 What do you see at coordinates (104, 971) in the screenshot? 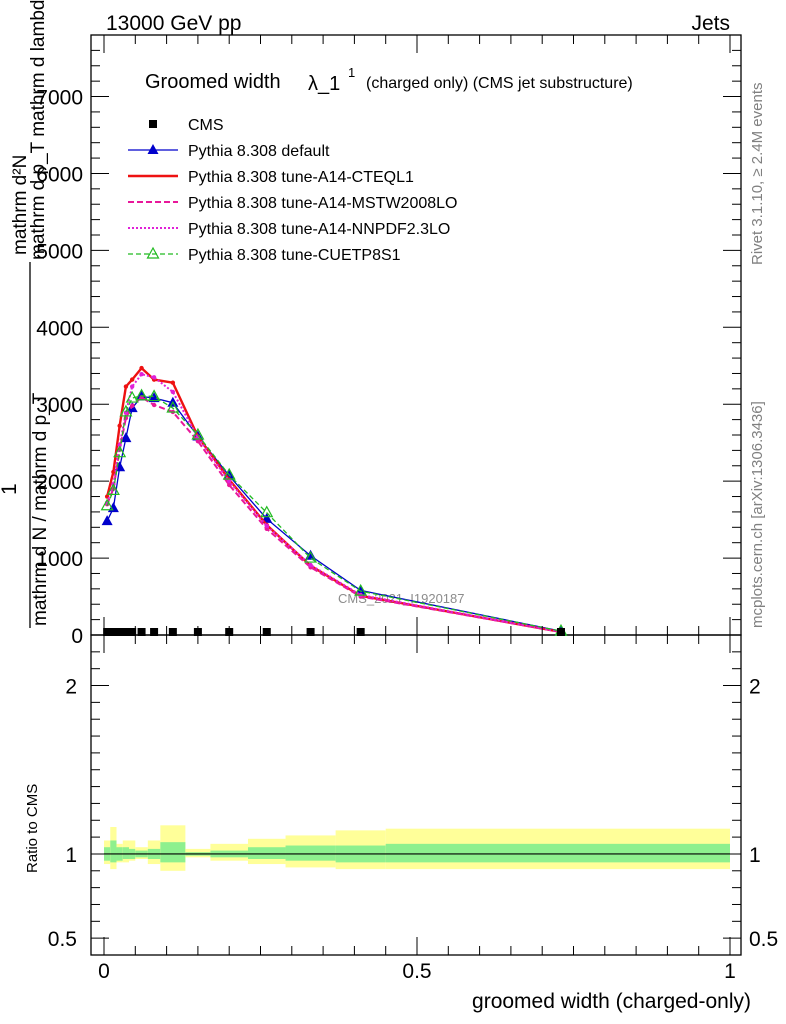
I see `x-tick-label: 0` at bounding box center [104, 971].